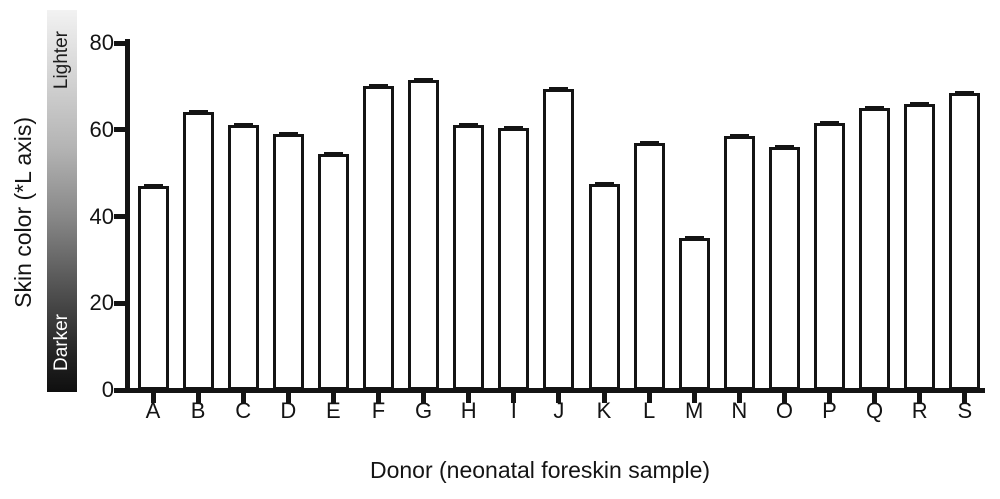  Describe the element at coordinates (784, 410) in the screenshot. I see `x-tick-label: O` at that location.